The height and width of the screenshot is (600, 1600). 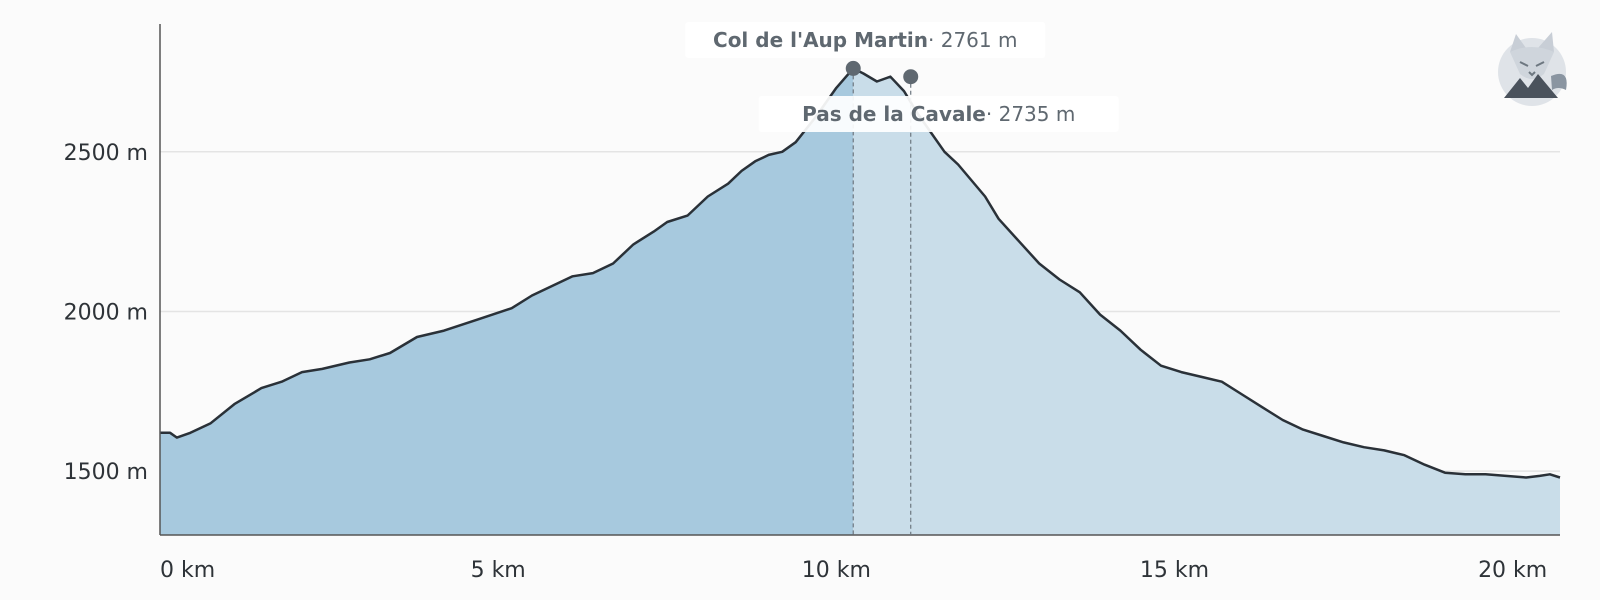 I want to click on waypoint-name: Pas de la Cavale, so click(x=894, y=114).